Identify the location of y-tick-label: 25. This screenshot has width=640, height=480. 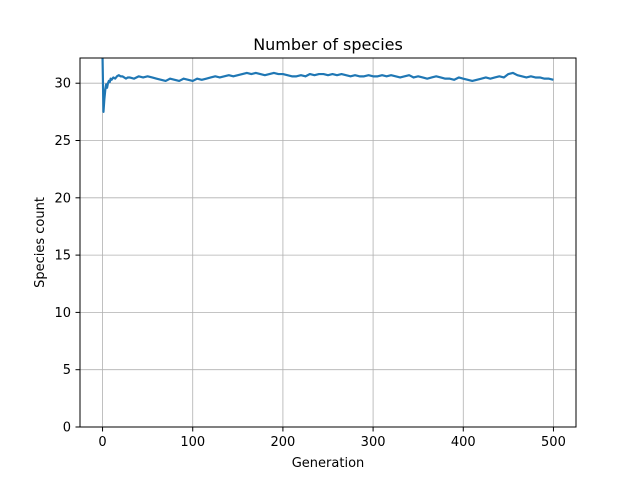
(62, 141).